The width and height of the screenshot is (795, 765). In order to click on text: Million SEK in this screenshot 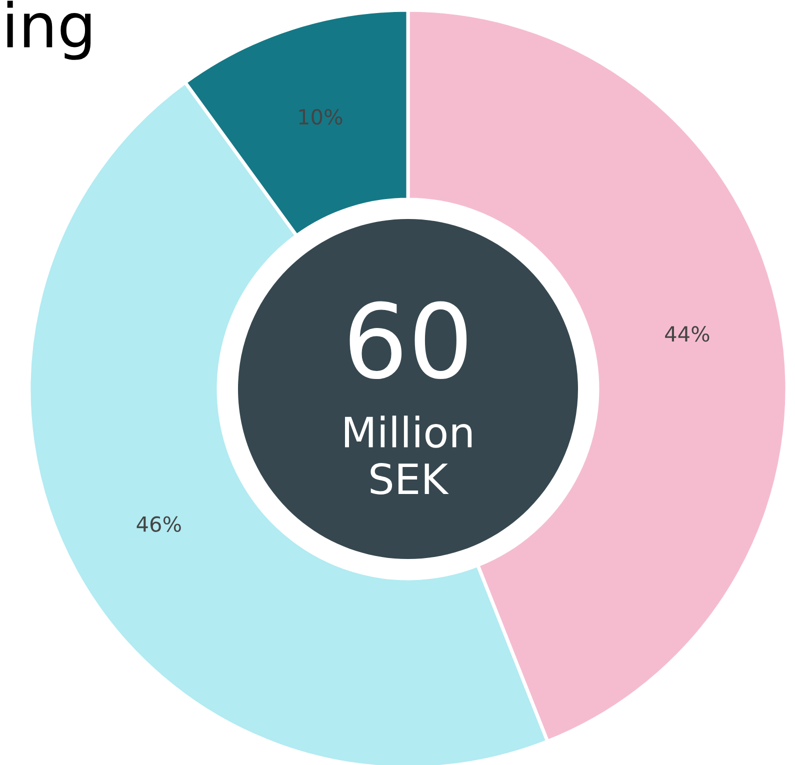, I will do `click(408, 455)`.